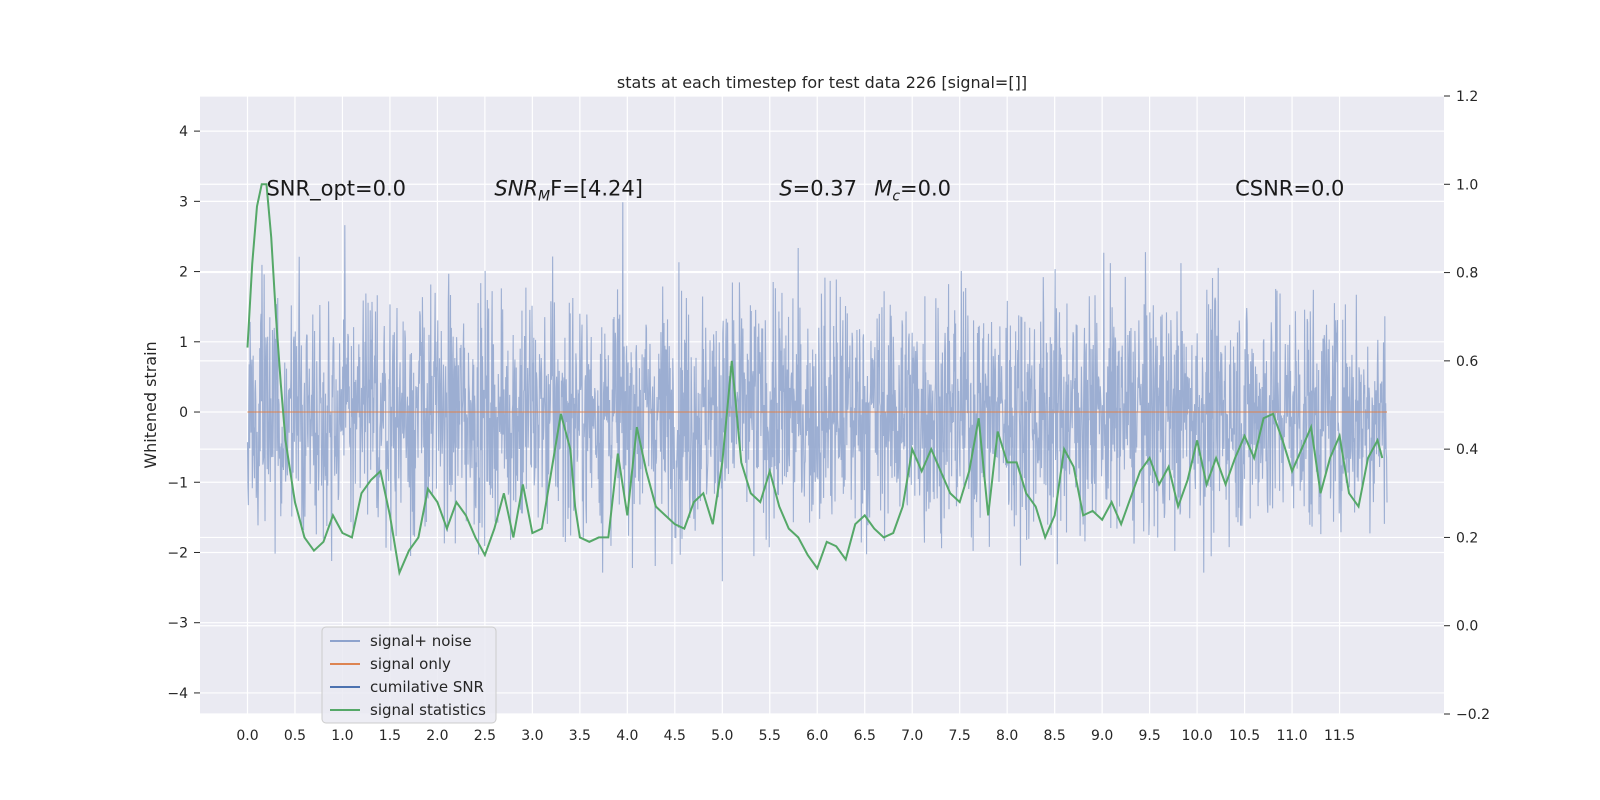 Image resolution: width=1600 pixels, height=800 pixels. What do you see at coordinates (1244, 736) in the screenshot?
I see `x-tick-label: 10.5` at bounding box center [1244, 736].